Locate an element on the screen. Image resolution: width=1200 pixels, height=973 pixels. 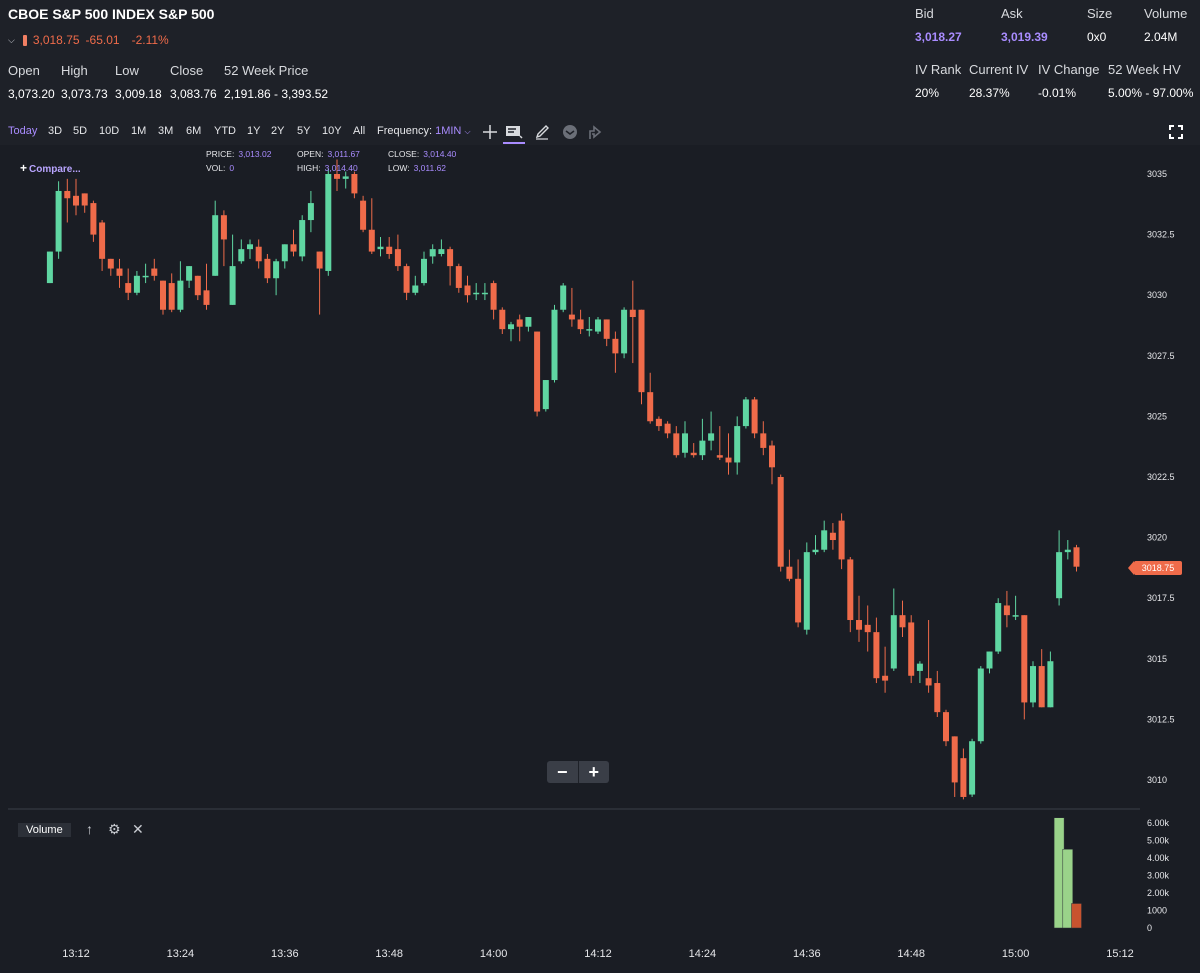
frequency-selector: Frequency: 1MIN ⌵ is located at coordinates (424, 131).